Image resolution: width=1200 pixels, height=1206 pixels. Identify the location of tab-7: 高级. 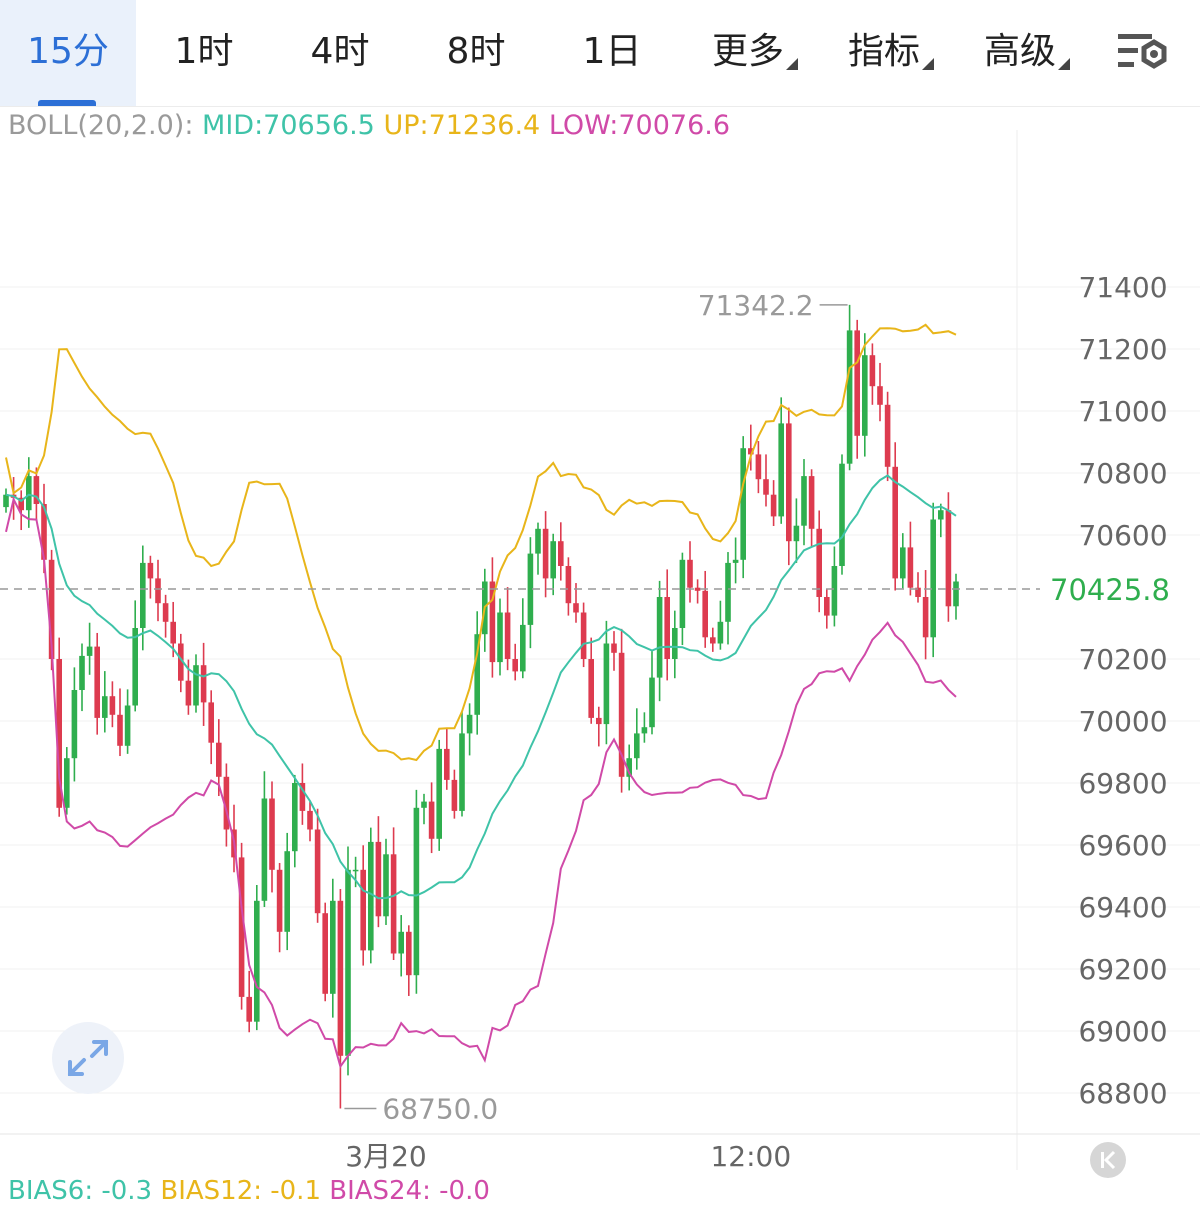
(1020, 53).